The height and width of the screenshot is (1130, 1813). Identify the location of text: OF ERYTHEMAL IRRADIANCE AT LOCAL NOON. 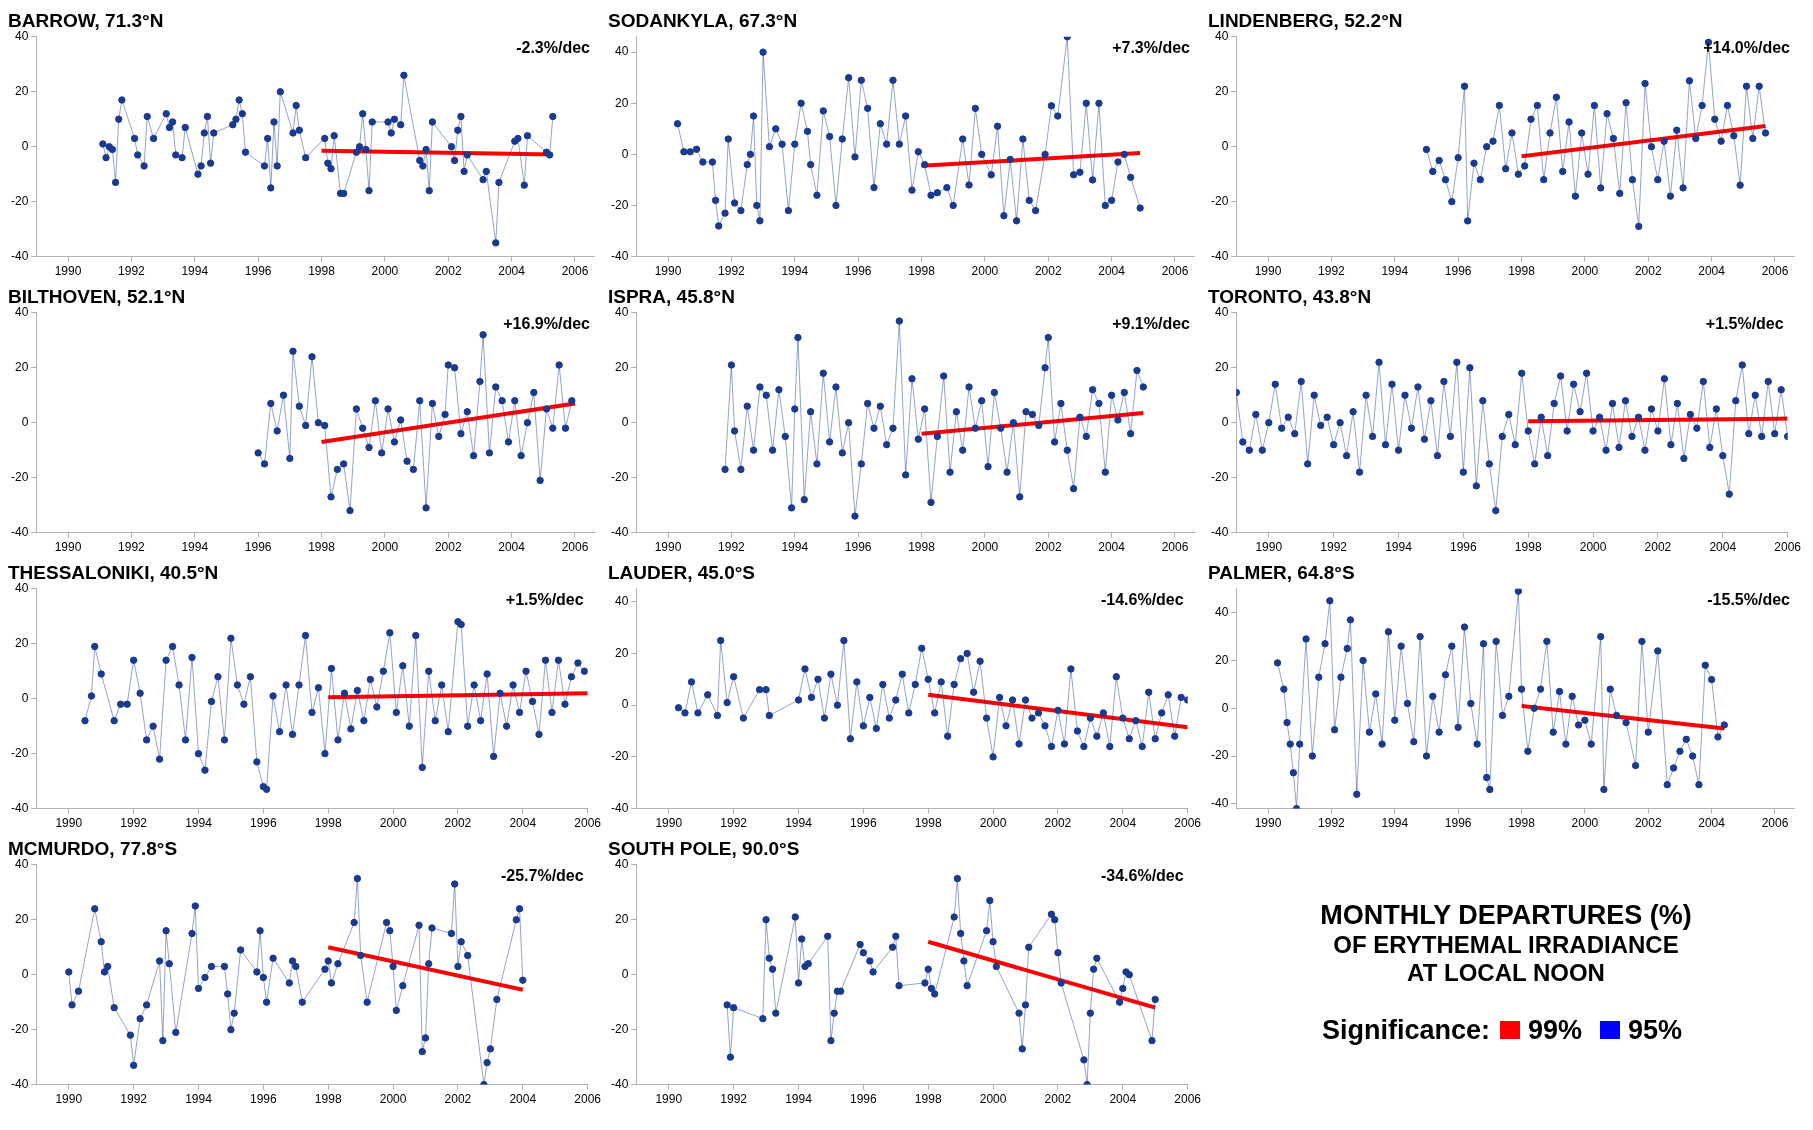
(1506, 959).